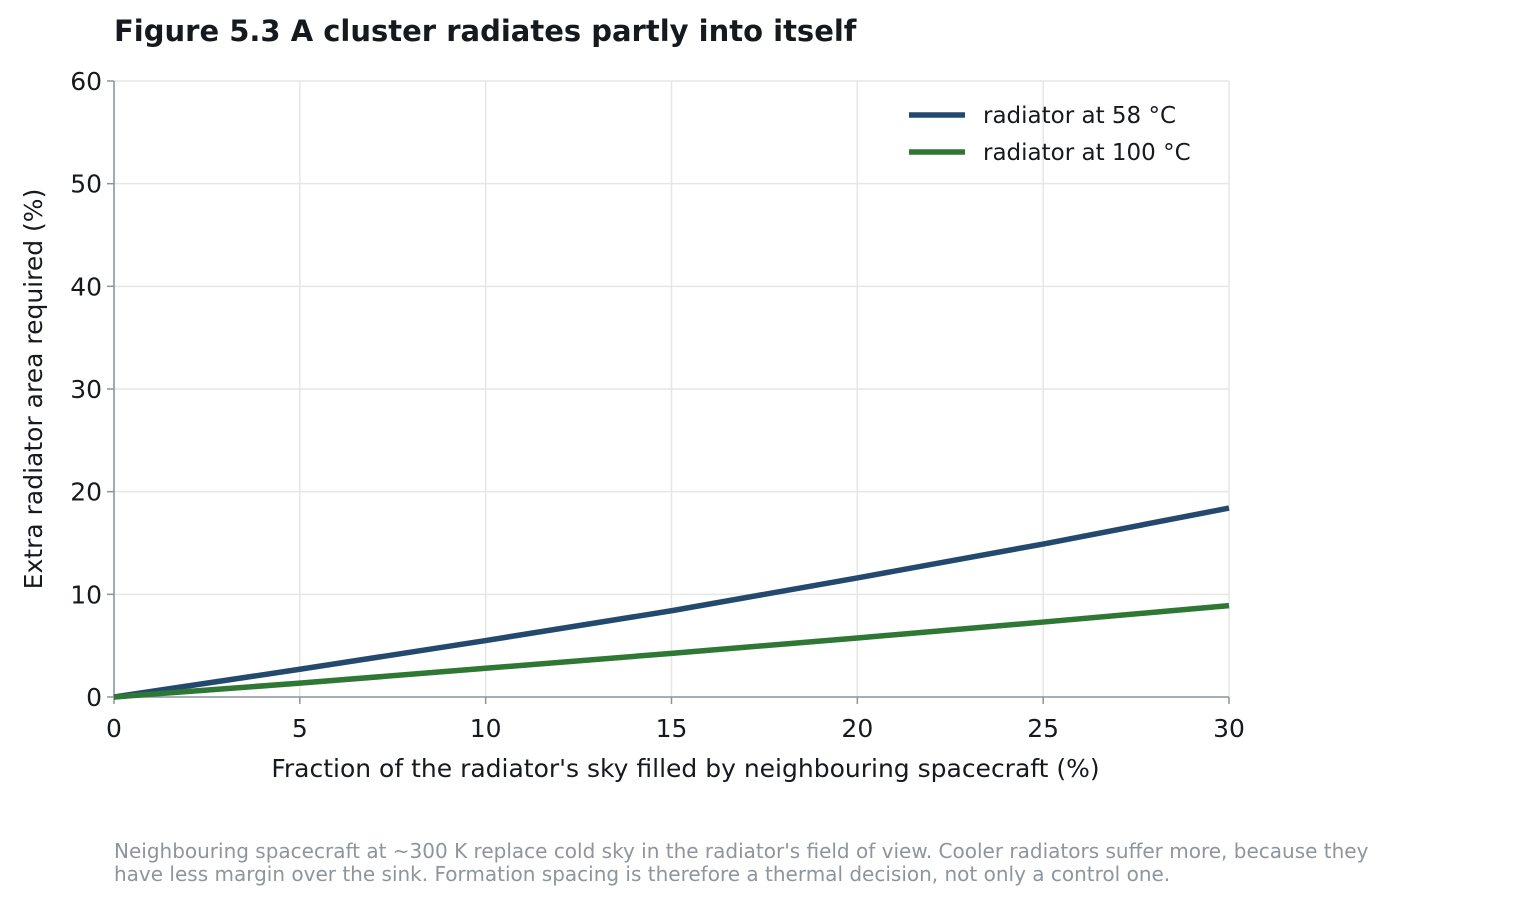  I want to click on y-tick-label: 40, so click(86, 286).